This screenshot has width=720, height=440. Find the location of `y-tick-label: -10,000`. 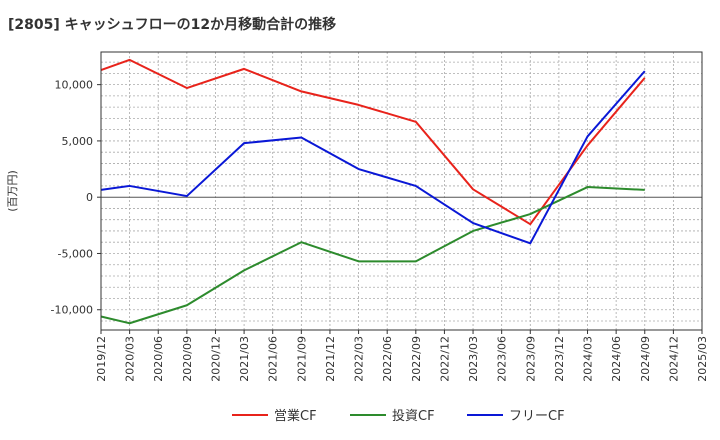

y-tick-label: -10,000 is located at coordinates (72, 310).